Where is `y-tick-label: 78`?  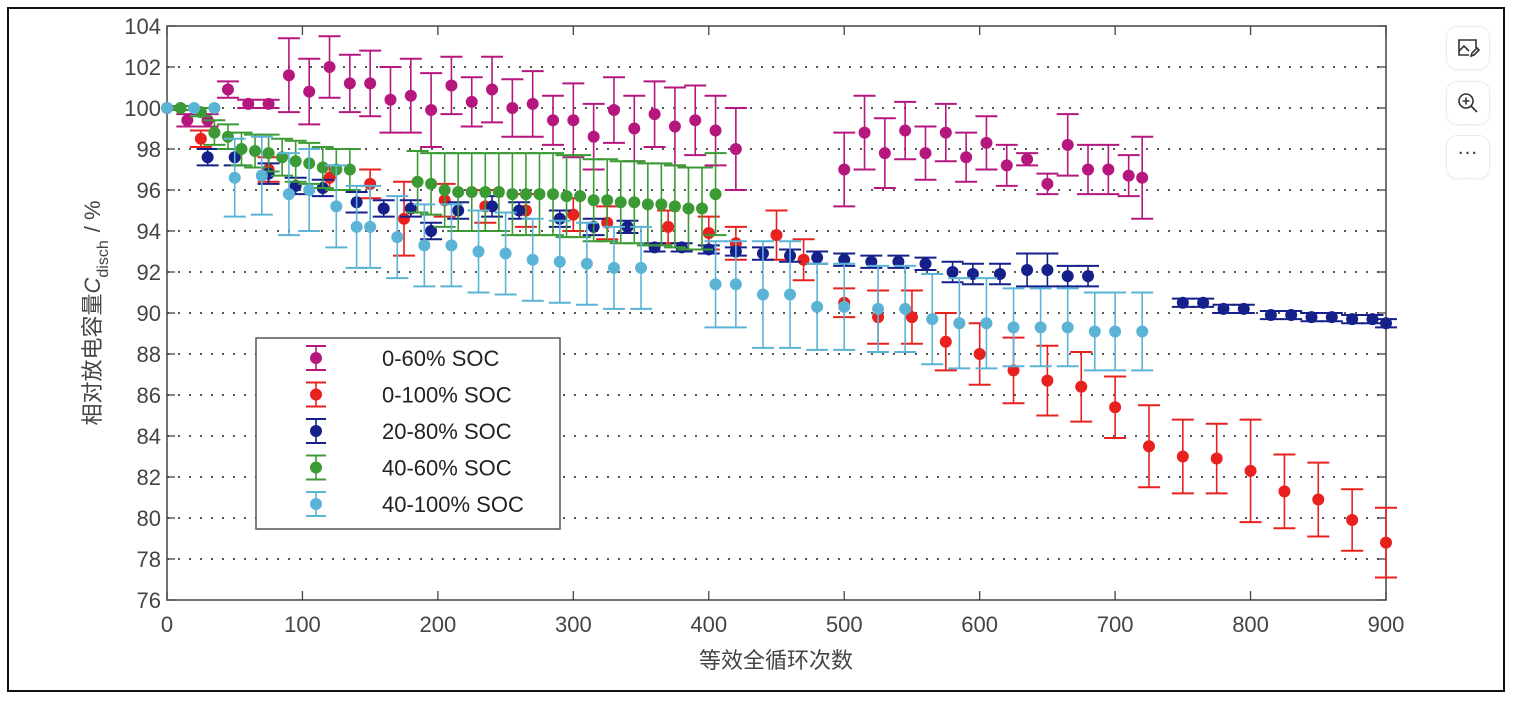 y-tick-label: 78 is located at coordinates (149, 559).